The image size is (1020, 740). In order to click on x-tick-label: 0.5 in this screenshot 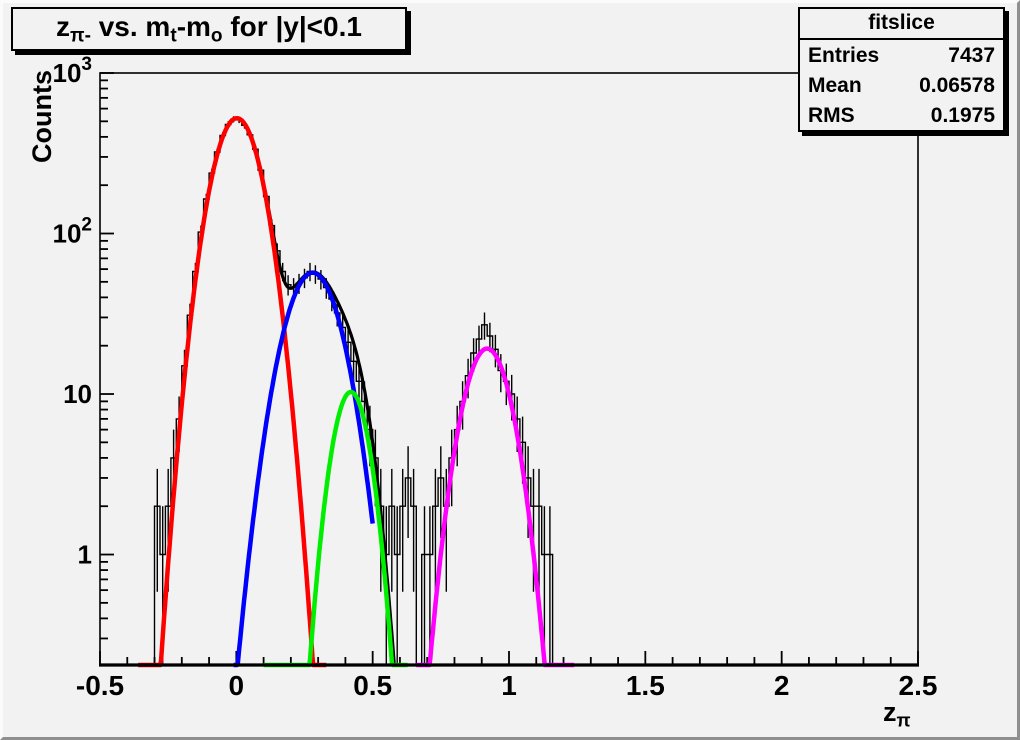, I will do `click(372, 685)`.